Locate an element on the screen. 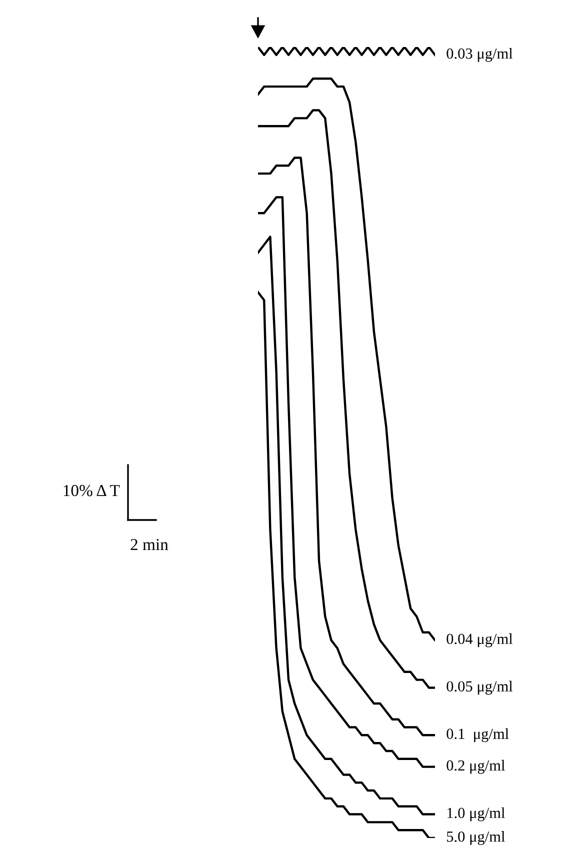  series-label: 0.04 μg/ml is located at coordinates (479, 640).